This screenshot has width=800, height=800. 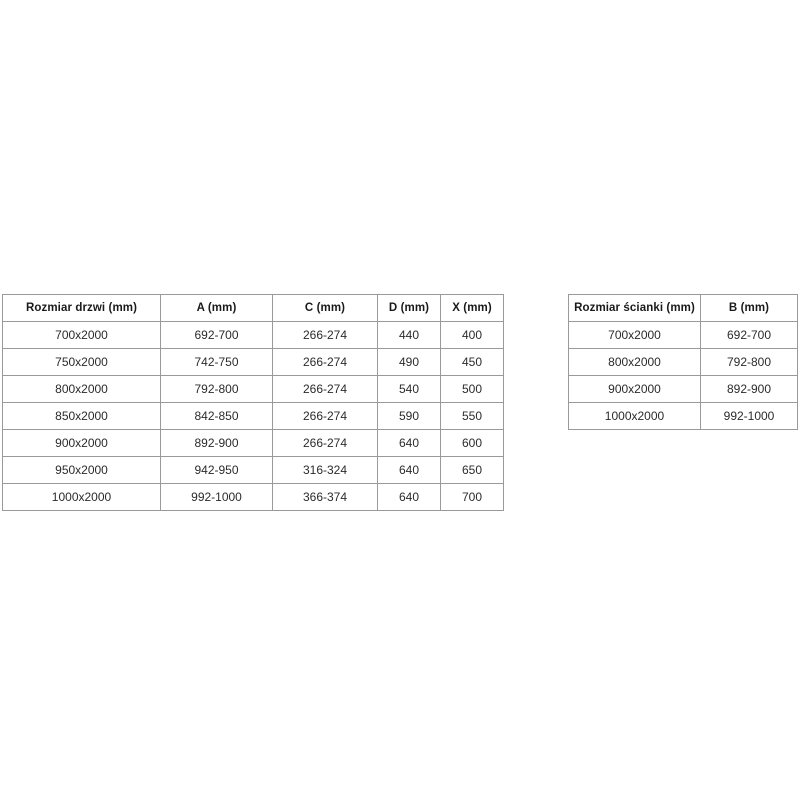 What do you see at coordinates (325, 308) in the screenshot?
I see `column-header-c: C (mm)` at bounding box center [325, 308].